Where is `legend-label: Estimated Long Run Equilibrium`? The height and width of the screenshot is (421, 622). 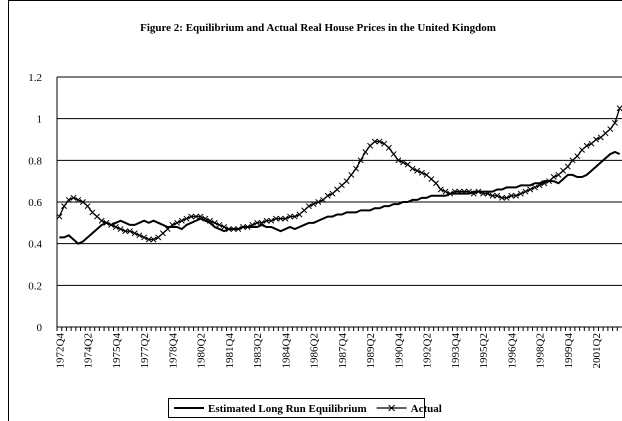 legend-label: Estimated Long Run Equilibrium is located at coordinates (287, 409).